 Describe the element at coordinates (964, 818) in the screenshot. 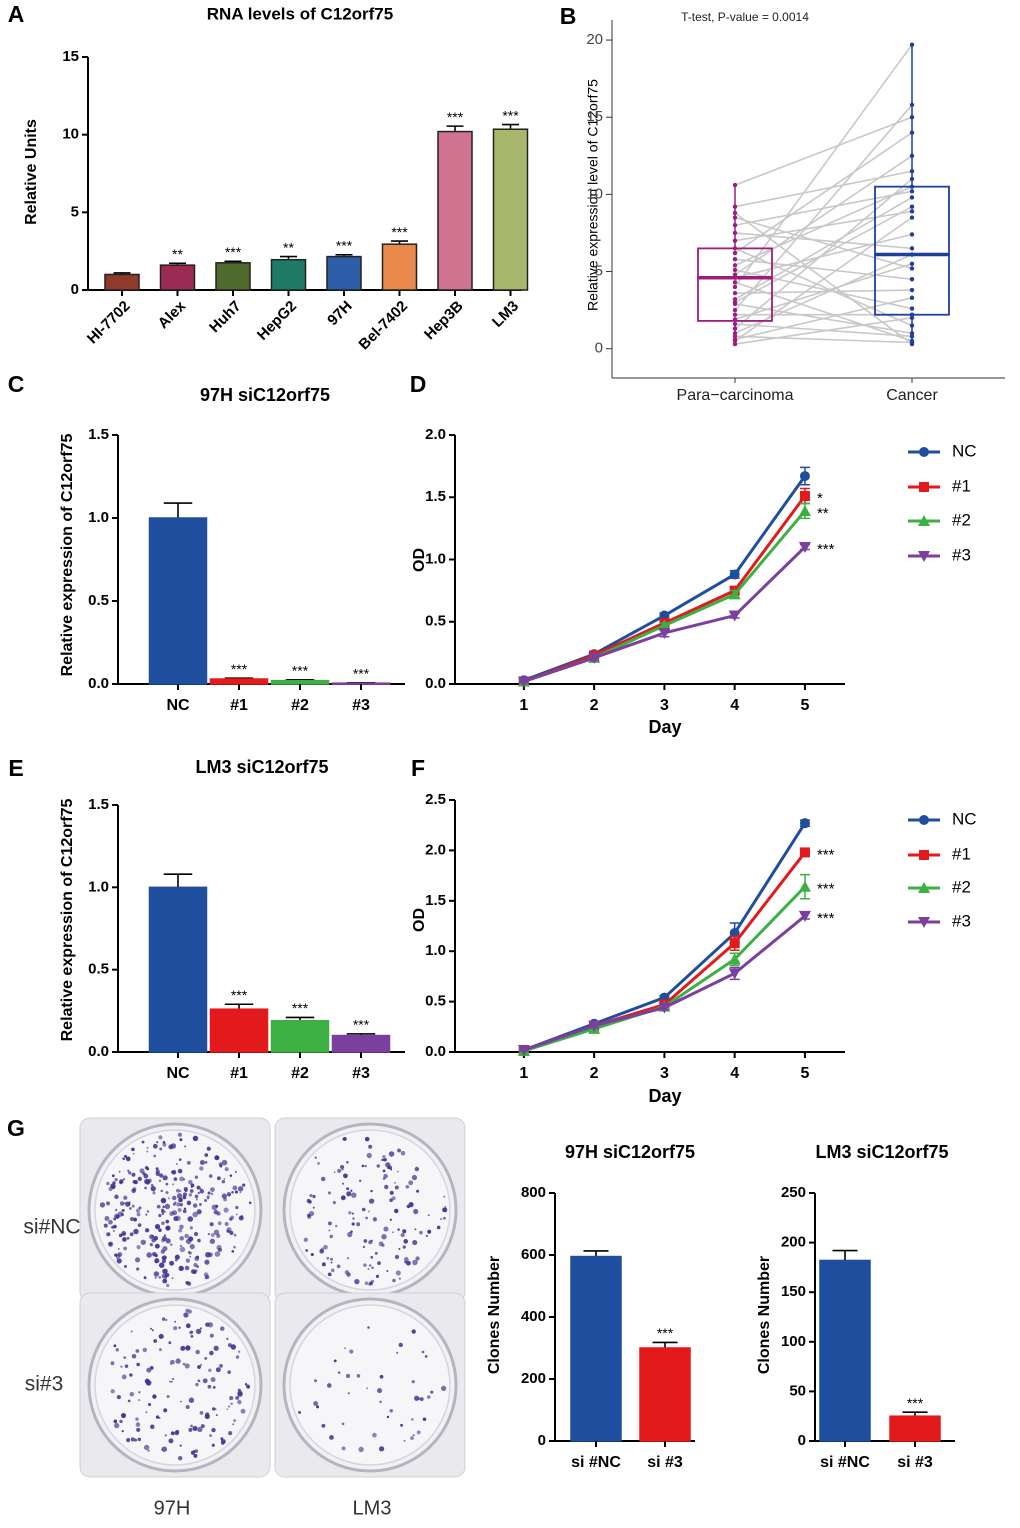

I see `legend-label: NC` at that location.